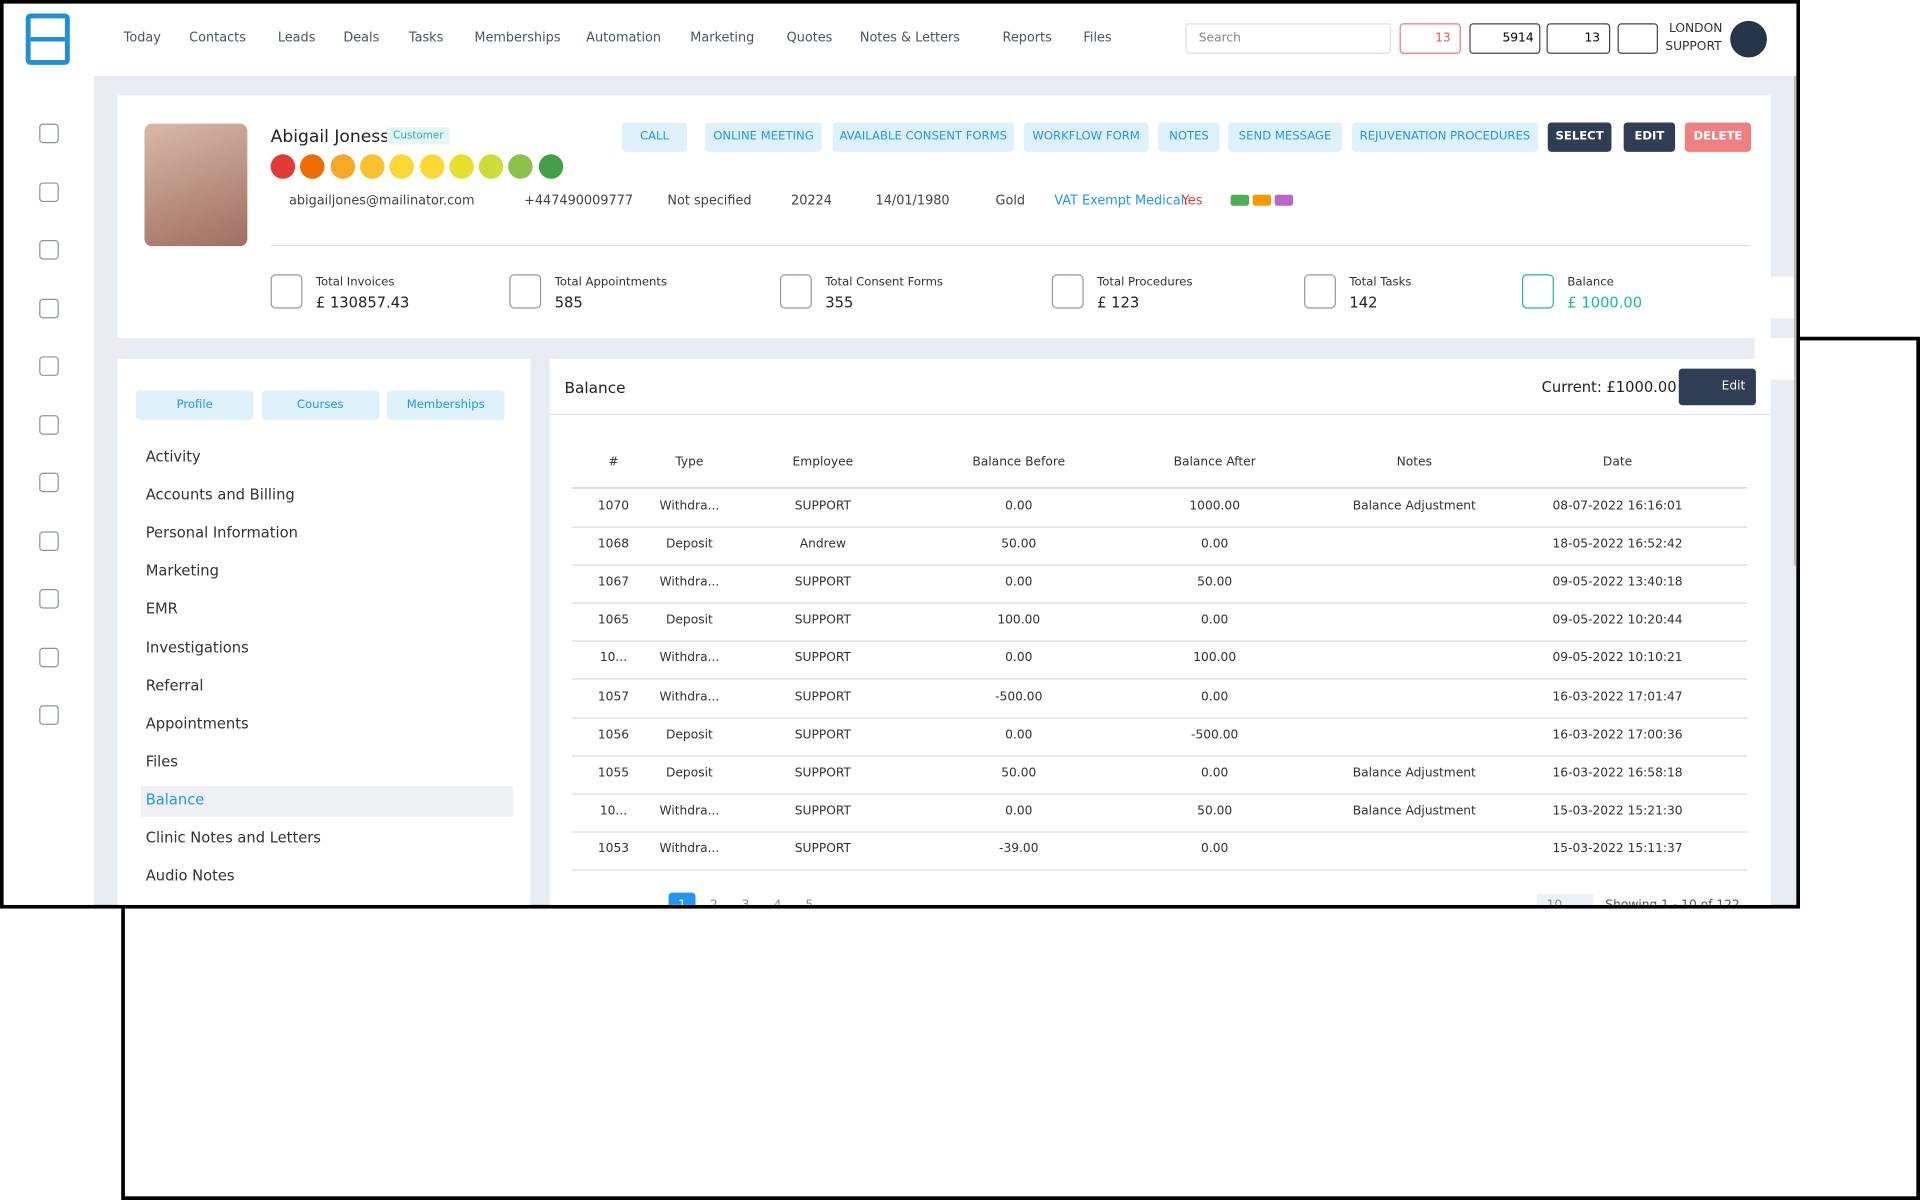  I want to click on info-dob: 14/01/1980, so click(912, 201).